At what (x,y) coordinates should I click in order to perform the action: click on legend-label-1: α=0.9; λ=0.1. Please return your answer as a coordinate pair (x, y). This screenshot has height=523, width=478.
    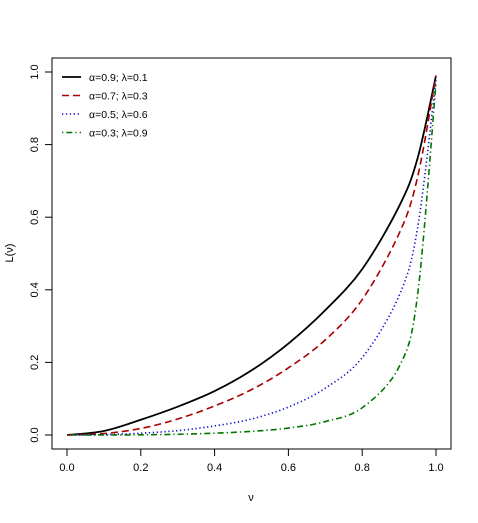
    Looking at the image, I should click on (118, 78).